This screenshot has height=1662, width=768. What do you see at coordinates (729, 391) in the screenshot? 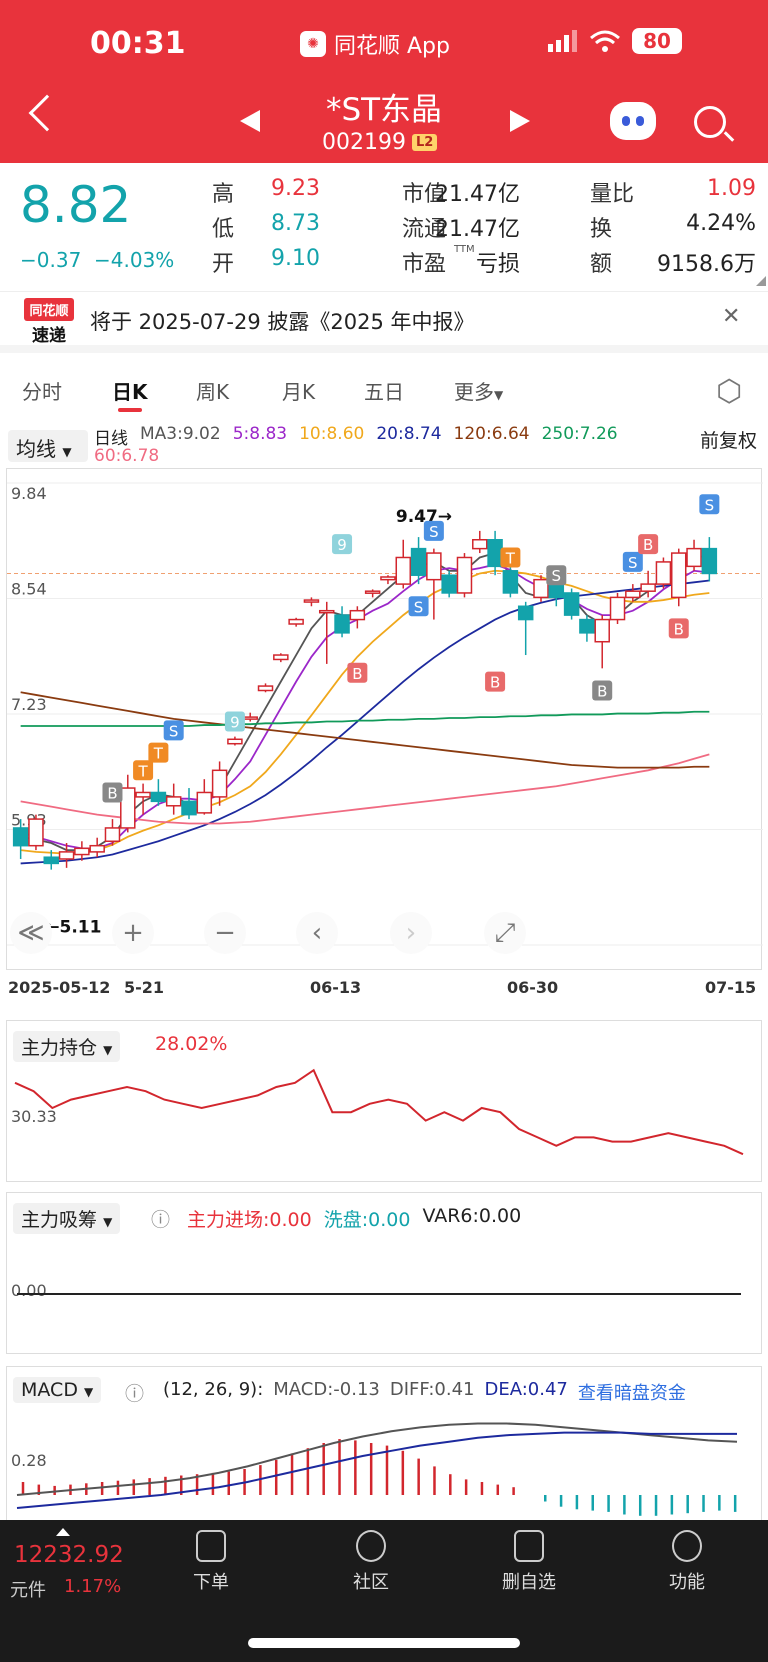
I see `settings-hex-icon: ⬡` at bounding box center [729, 391].